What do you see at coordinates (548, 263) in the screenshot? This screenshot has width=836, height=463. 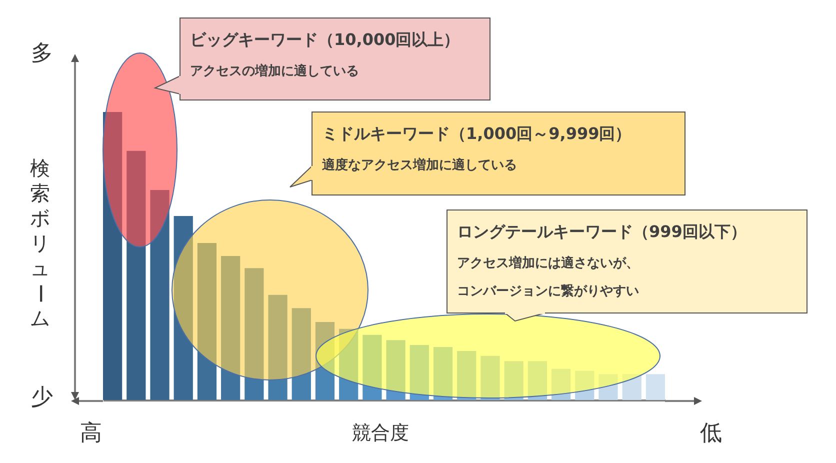 I see `annotation: アクセス増加には適さないが、` at bounding box center [548, 263].